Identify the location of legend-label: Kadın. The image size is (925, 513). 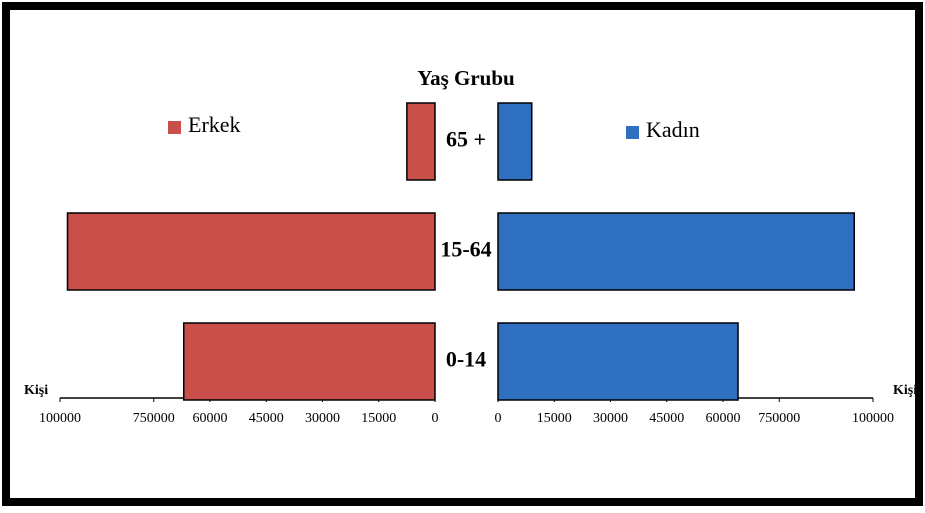
(673, 129).